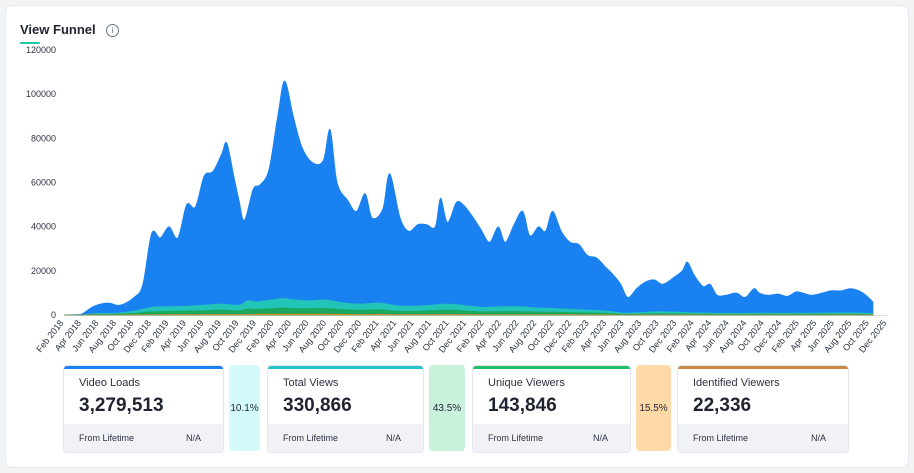 This screenshot has width=914, height=473. I want to click on title-underline, so click(30, 43).